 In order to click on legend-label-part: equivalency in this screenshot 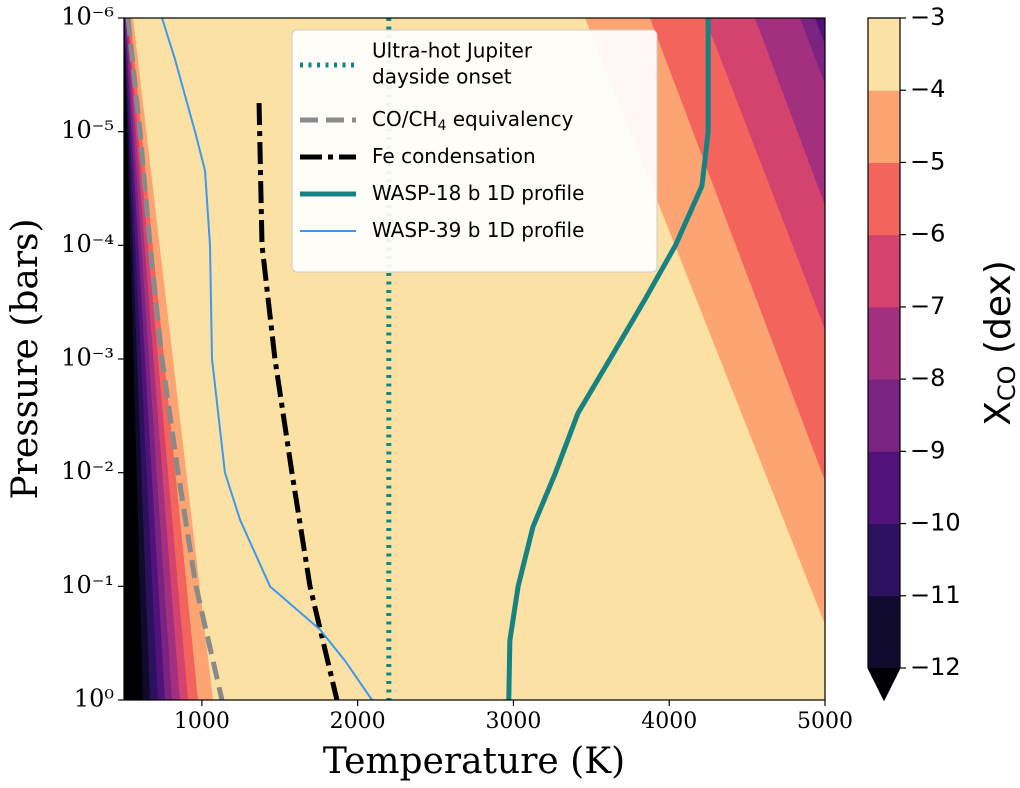, I will do `click(509, 119)`.